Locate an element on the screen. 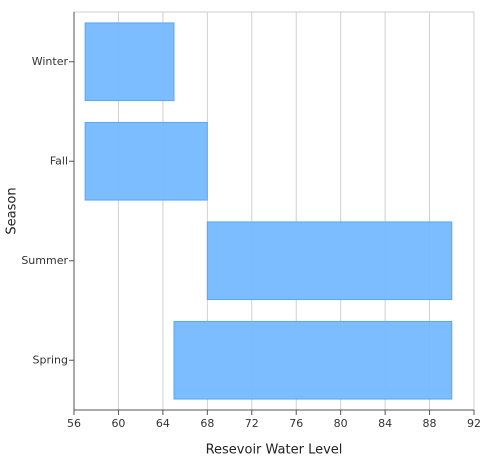  x-tick-label: 60 is located at coordinates (118, 423).